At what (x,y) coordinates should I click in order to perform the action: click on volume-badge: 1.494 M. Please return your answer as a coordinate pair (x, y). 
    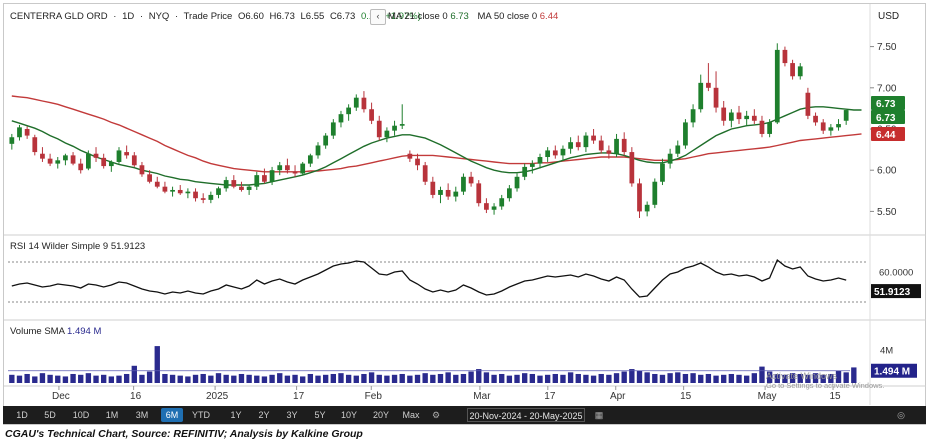
    Looking at the image, I should click on (892, 372).